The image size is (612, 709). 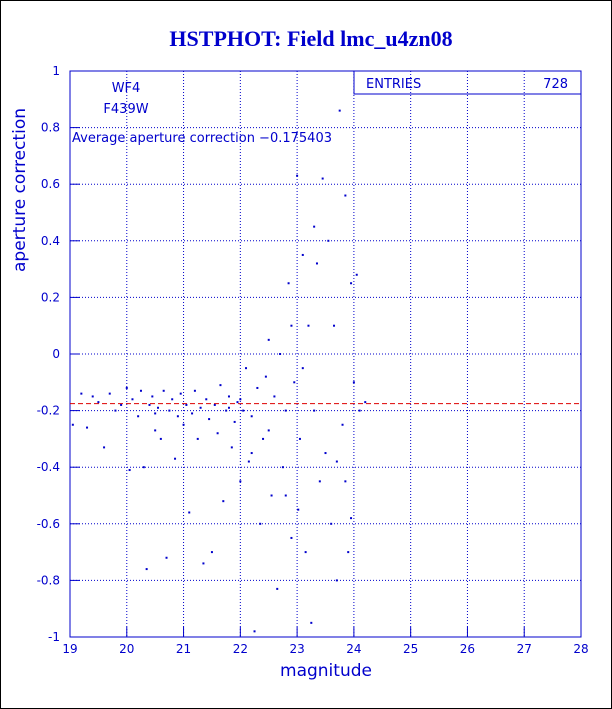 What do you see at coordinates (56, 354) in the screenshot?
I see `y-tick-label: 0` at bounding box center [56, 354].